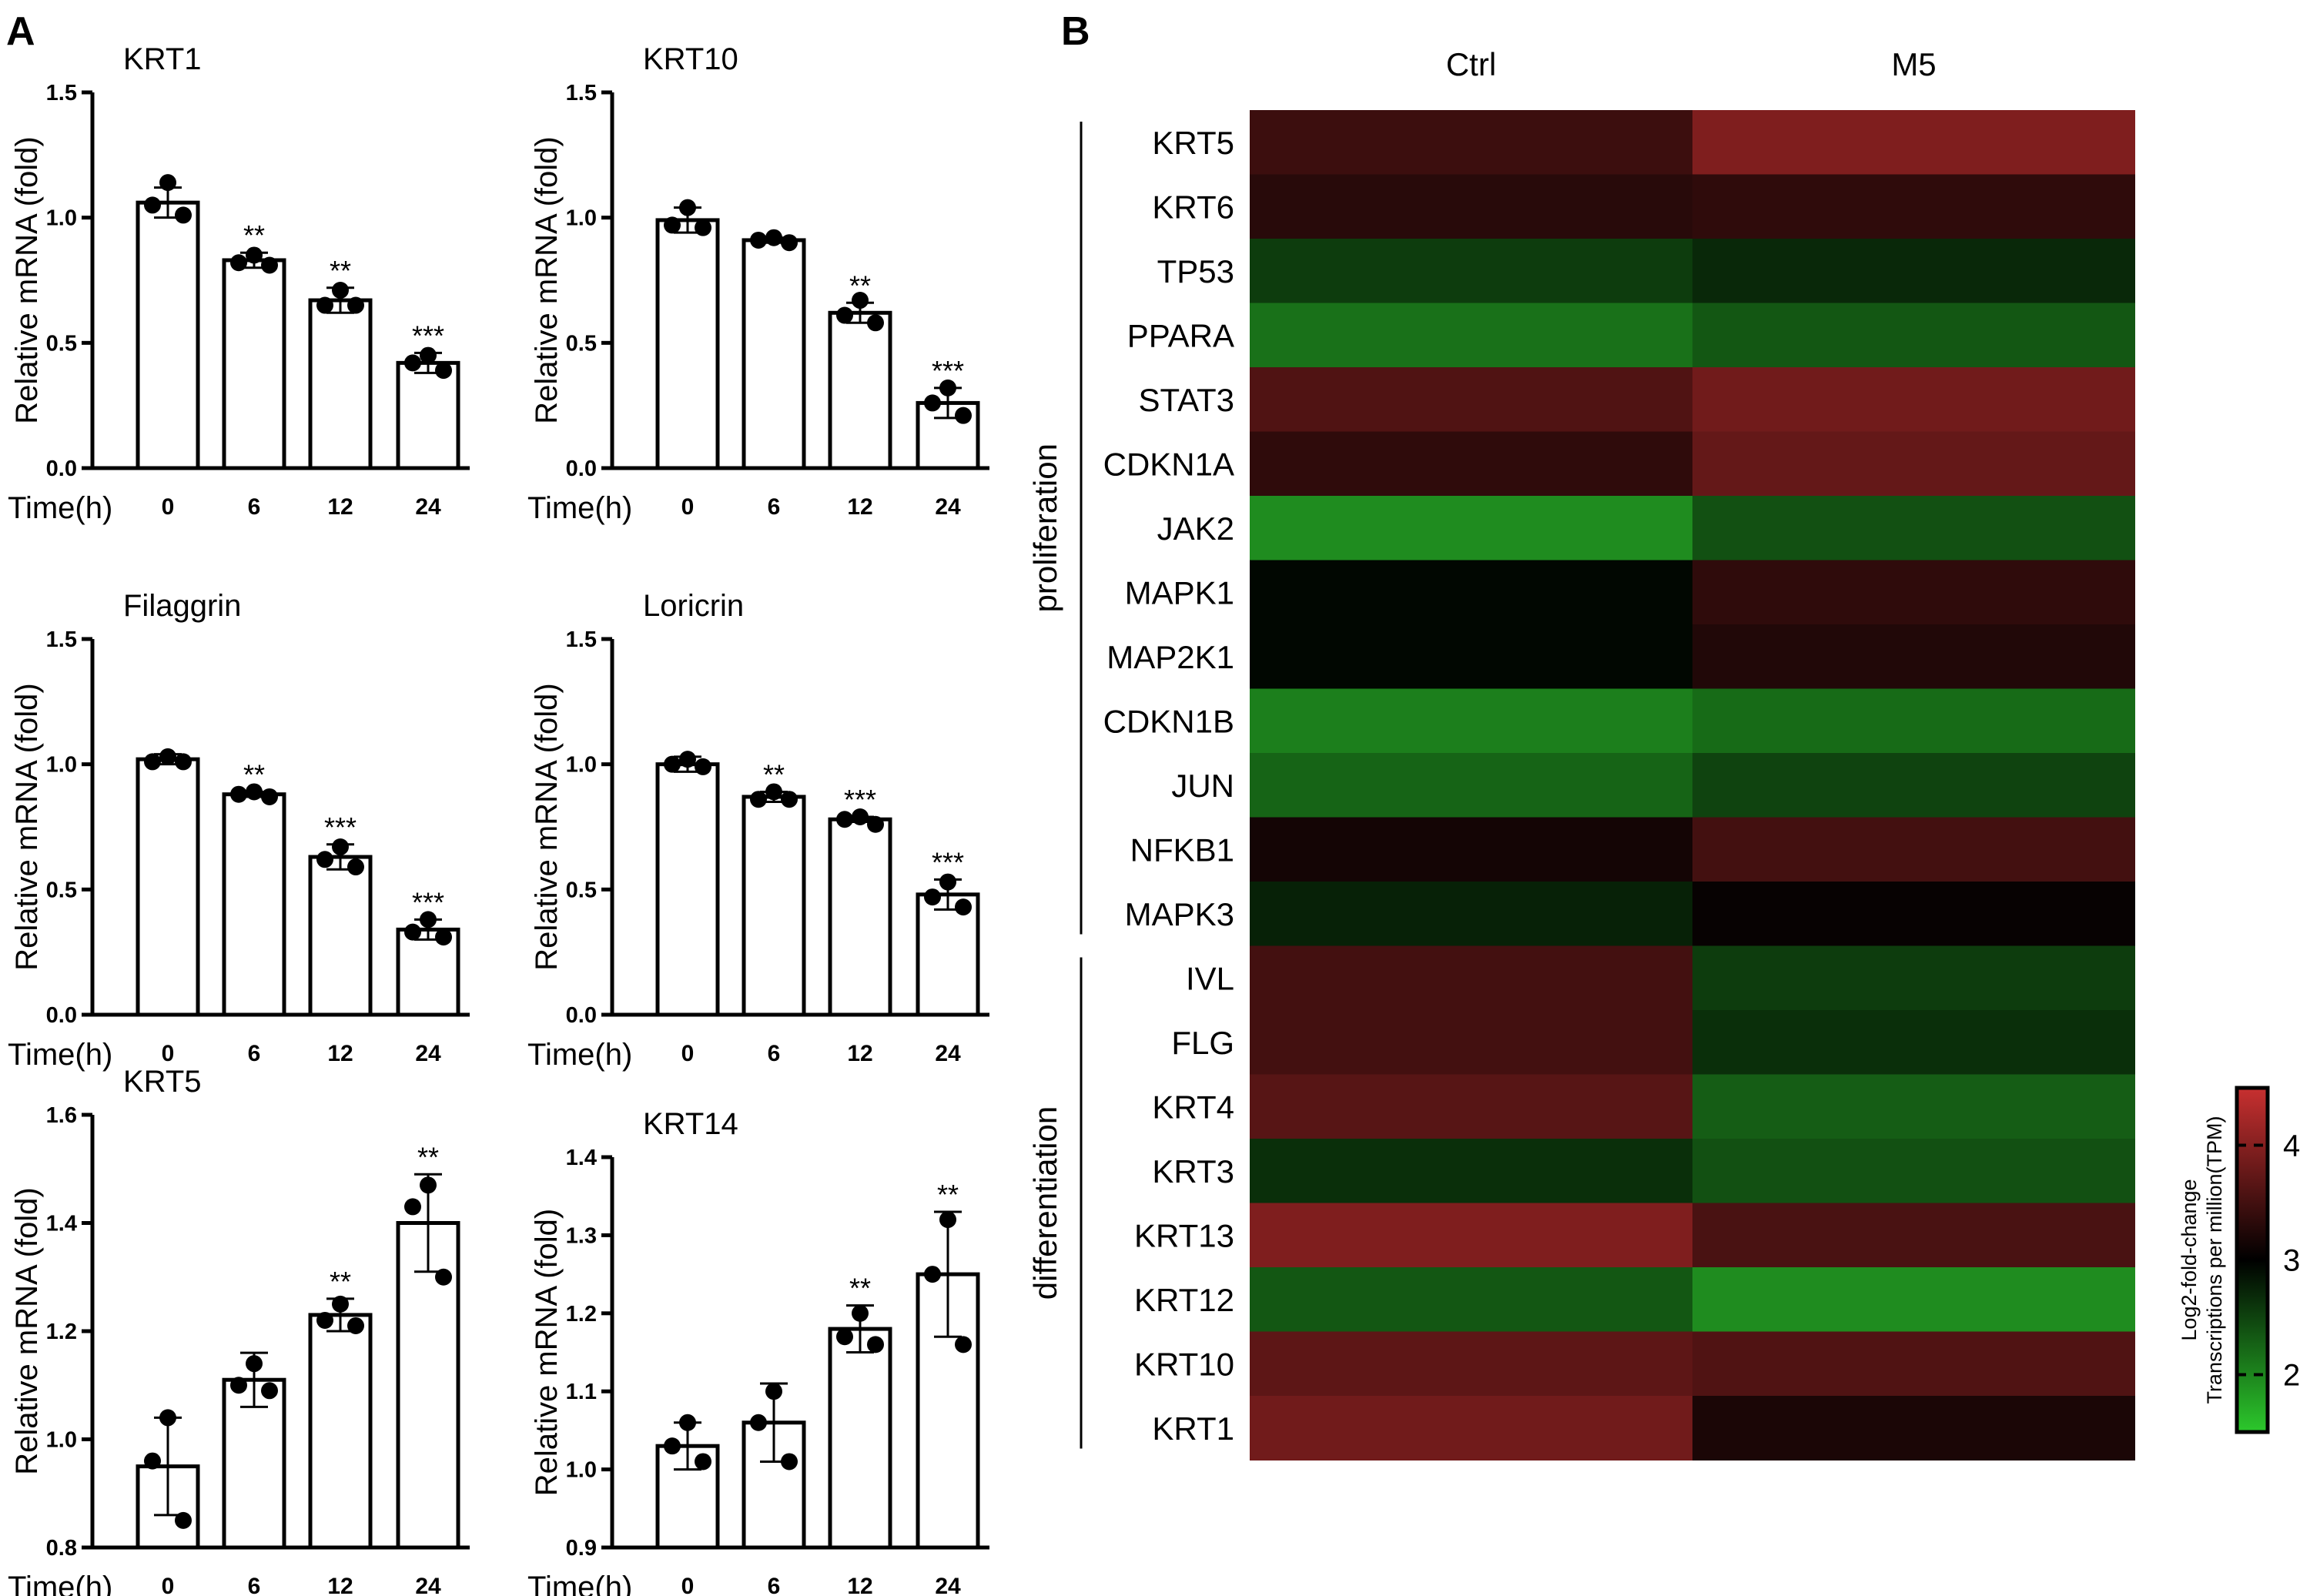 This screenshot has width=2310, height=1596. What do you see at coordinates (1202, 1043) in the screenshot?
I see `heatmap-row-label: FLG` at bounding box center [1202, 1043].